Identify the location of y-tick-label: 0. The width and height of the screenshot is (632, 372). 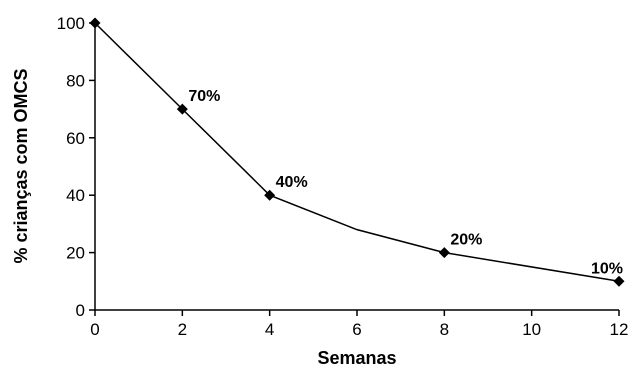
(80, 310).